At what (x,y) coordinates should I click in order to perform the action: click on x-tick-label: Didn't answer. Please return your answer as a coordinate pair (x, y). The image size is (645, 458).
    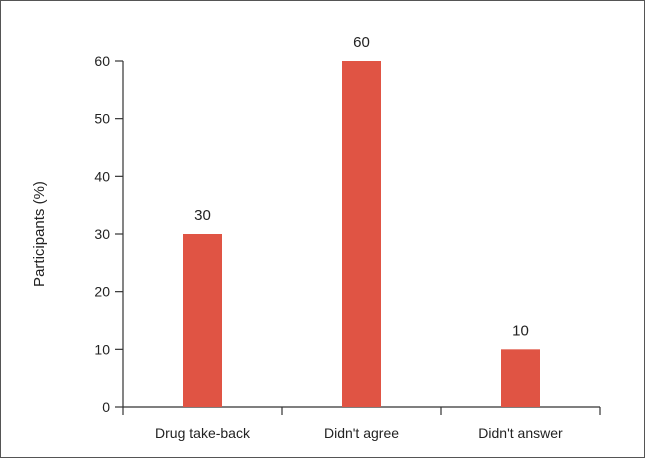
    Looking at the image, I should click on (520, 433).